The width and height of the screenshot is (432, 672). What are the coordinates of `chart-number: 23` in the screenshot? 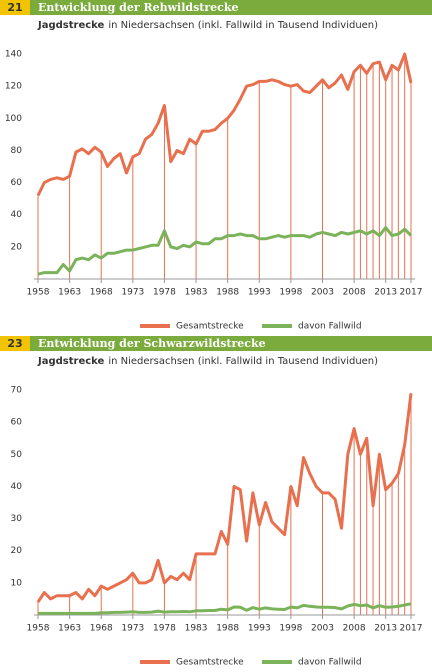 It's located at (14, 343).